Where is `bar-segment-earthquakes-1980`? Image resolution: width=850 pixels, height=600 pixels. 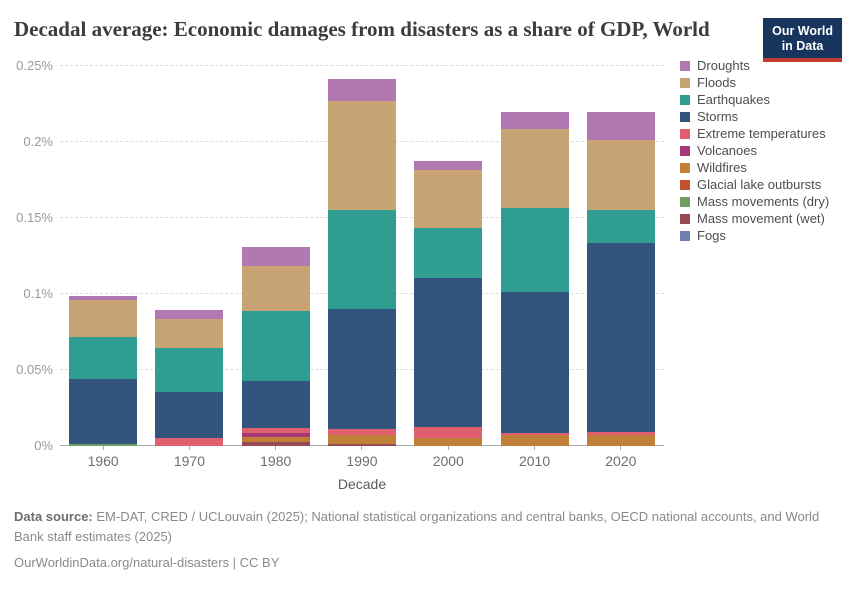
bar-segment-earthquakes-1980 is located at coordinates (275, 346).